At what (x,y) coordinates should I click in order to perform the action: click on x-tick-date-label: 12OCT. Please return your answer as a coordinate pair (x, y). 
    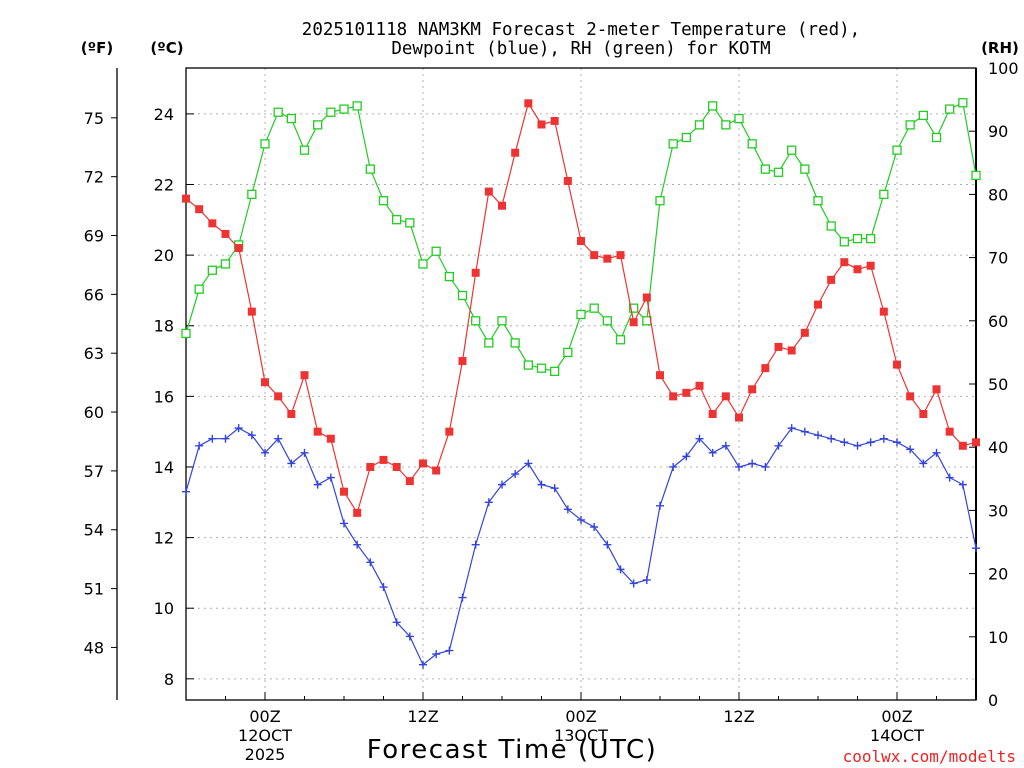
    Looking at the image, I should click on (265, 735).